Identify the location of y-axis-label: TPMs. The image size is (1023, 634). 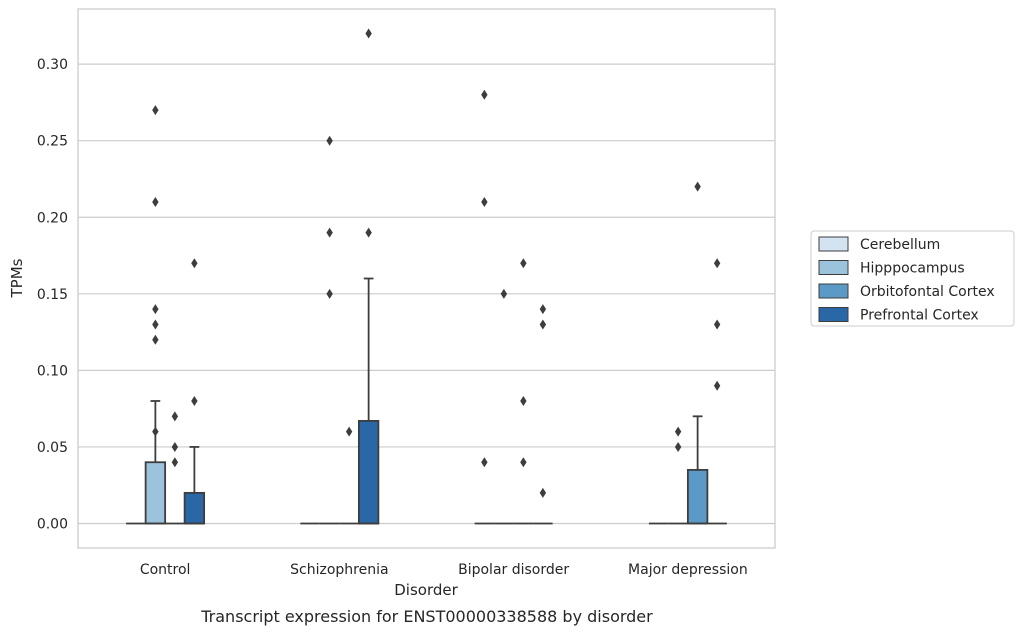
(17, 278).